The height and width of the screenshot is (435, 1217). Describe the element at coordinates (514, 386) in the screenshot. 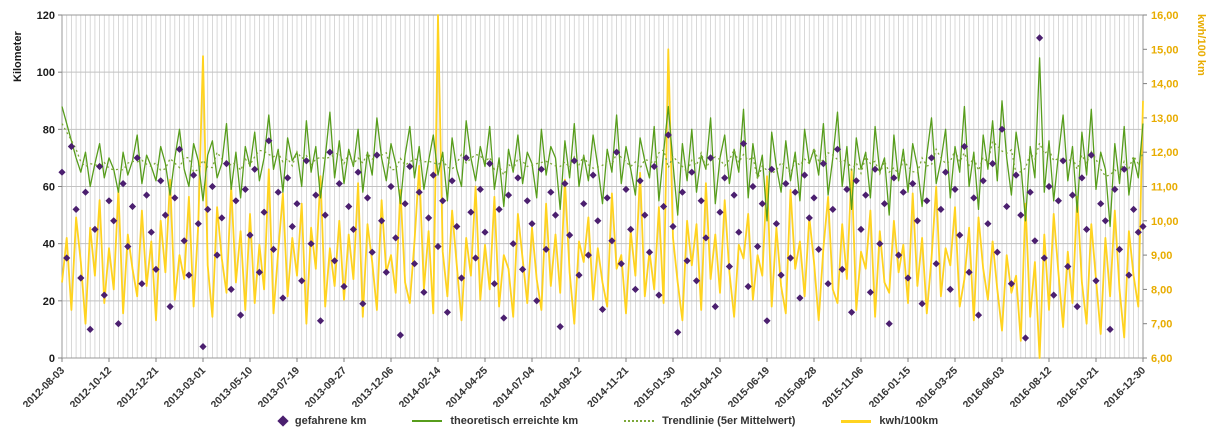

I see `x-tick-label: 2014-07-04` at that location.